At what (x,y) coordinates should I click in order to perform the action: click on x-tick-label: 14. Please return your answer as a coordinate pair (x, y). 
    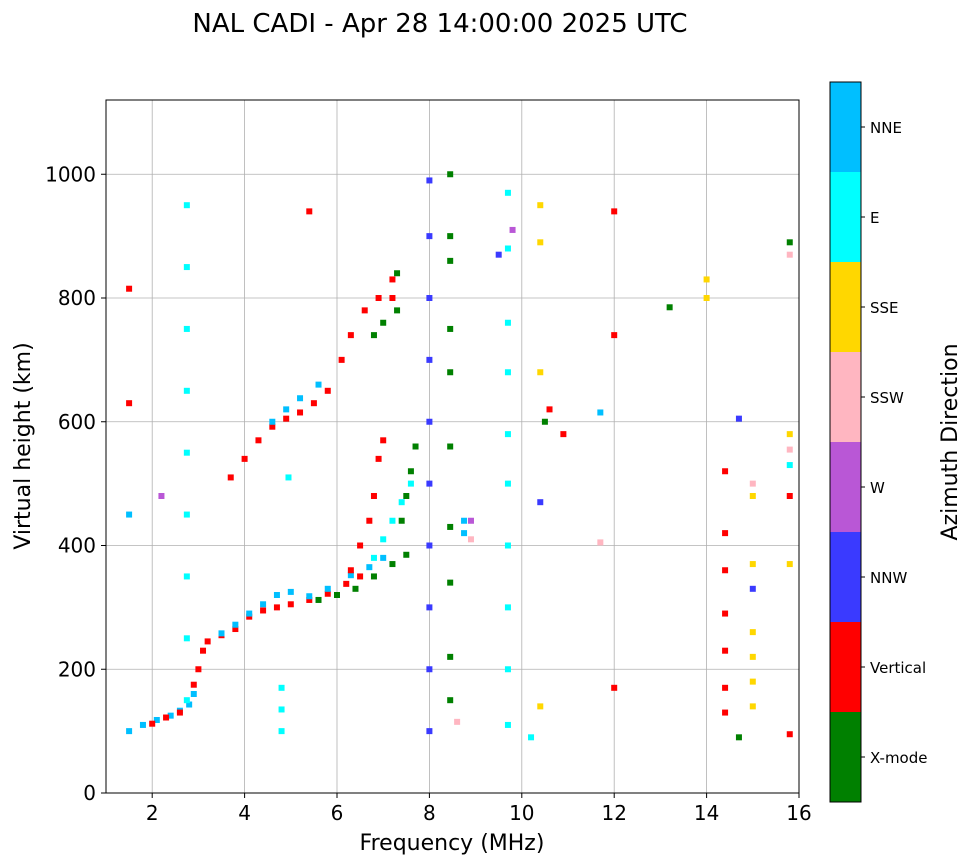
    Looking at the image, I should click on (706, 813).